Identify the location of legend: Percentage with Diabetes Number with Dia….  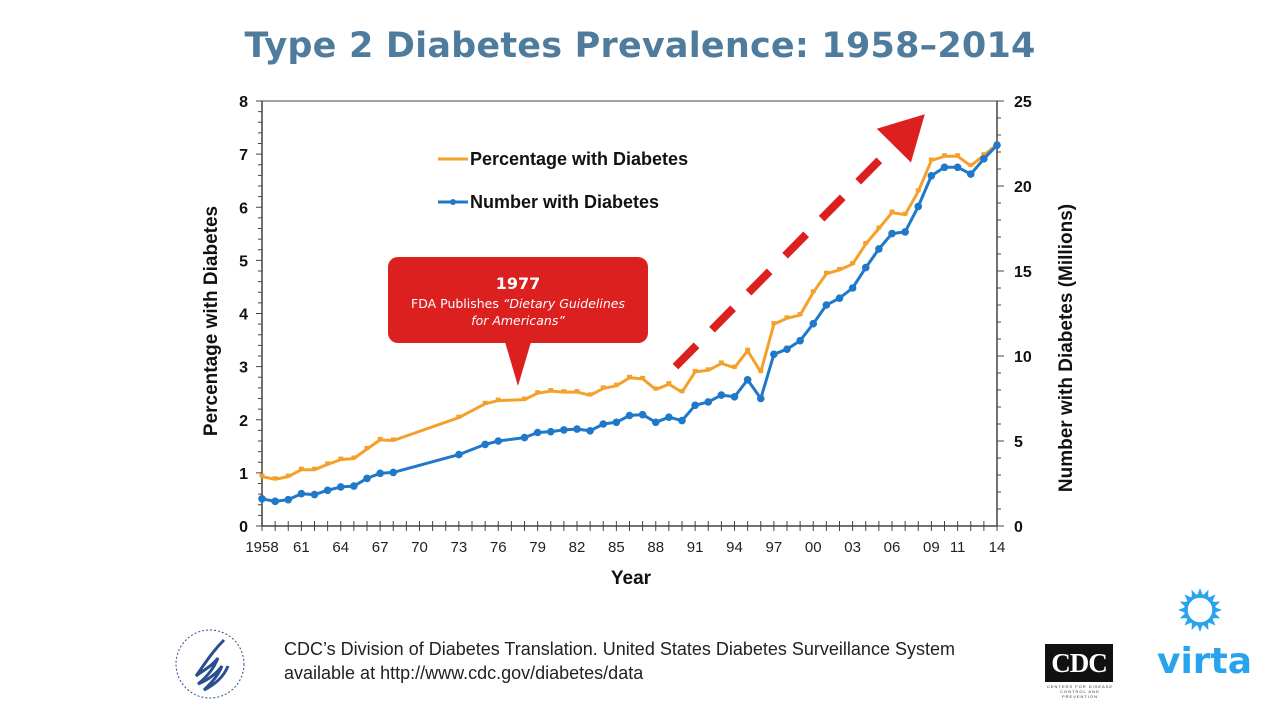
(563, 180).